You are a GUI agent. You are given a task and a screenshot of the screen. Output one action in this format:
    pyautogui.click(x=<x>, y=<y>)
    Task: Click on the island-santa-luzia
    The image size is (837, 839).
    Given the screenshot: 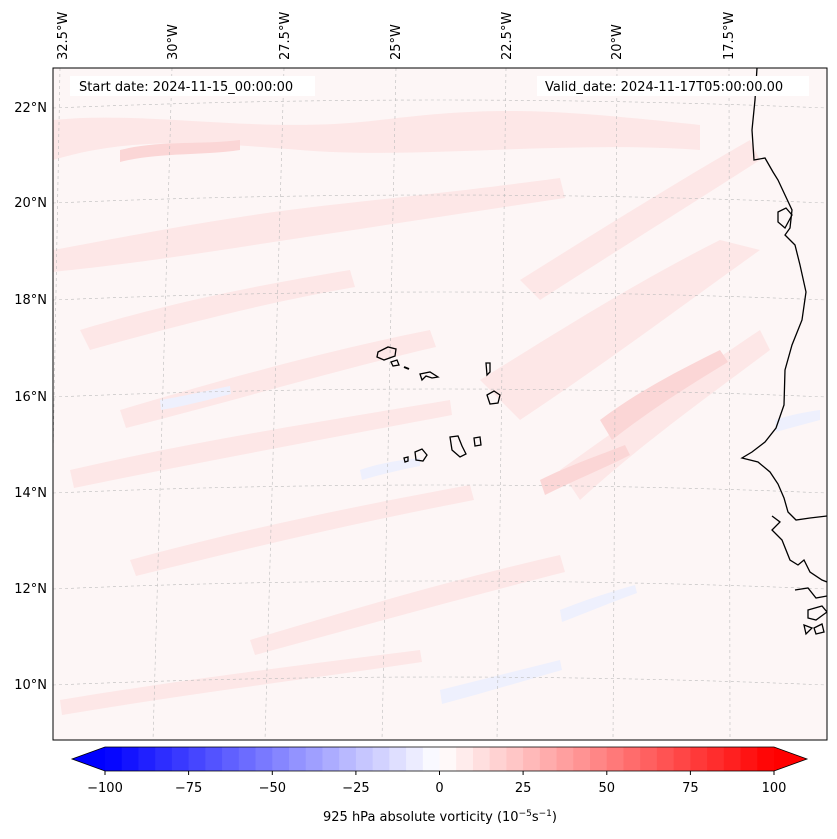 What is the action you would take?
    pyautogui.click(x=406, y=368)
    